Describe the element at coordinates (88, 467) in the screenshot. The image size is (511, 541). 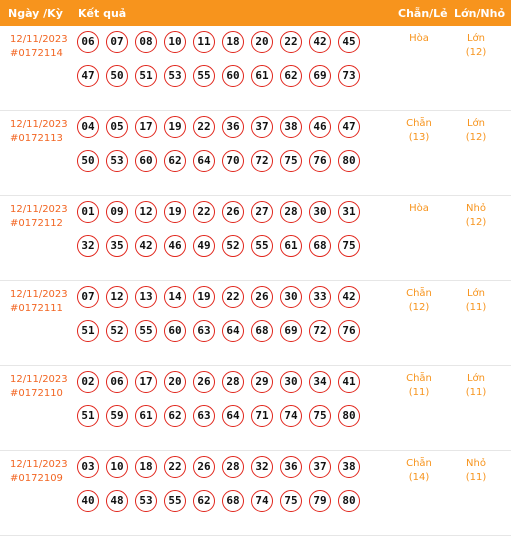
I see `number-ball: 03` at that location.